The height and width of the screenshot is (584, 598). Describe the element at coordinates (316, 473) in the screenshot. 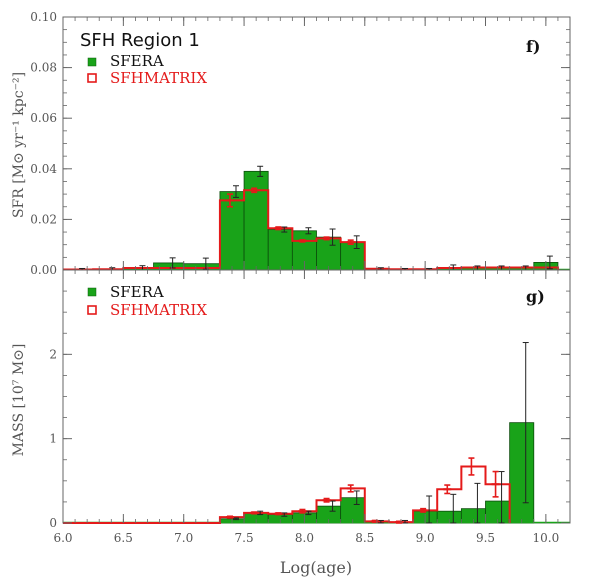

I see `mass-bars` at that location.